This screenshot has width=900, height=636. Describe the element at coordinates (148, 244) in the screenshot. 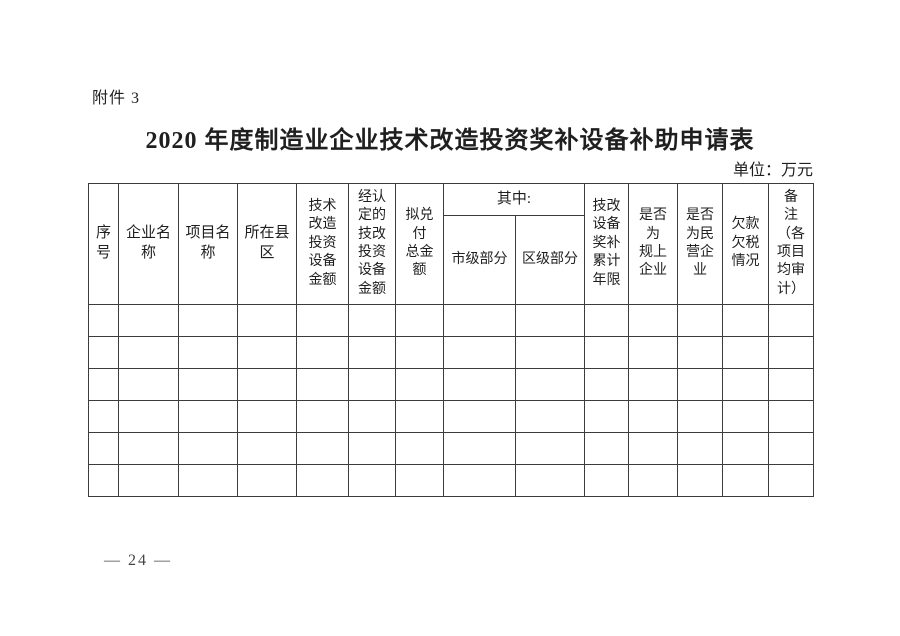

I see `col-header-enterprise-name: 企业名 称` at that location.